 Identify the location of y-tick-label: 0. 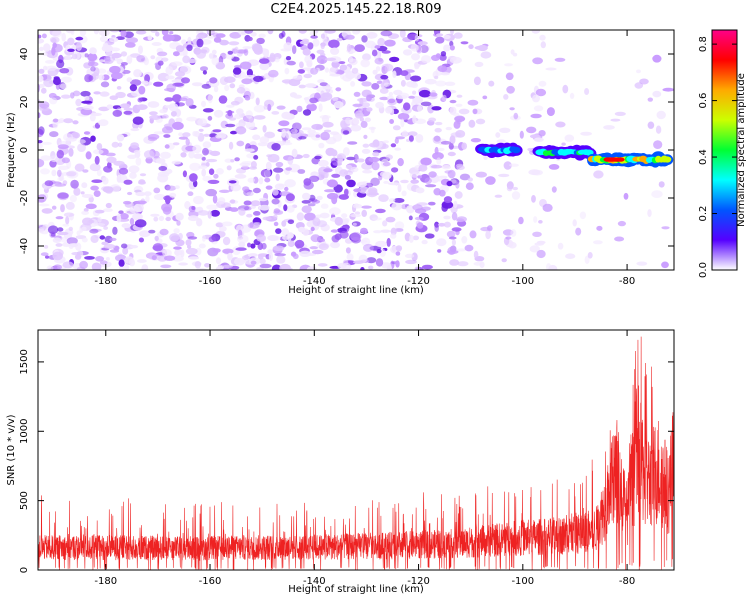
(24, 570).